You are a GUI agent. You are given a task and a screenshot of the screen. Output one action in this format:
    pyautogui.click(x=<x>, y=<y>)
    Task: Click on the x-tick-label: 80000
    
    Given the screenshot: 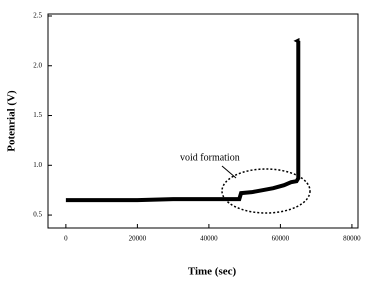 What is the action you would take?
    pyautogui.click(x=352, y=239)
    